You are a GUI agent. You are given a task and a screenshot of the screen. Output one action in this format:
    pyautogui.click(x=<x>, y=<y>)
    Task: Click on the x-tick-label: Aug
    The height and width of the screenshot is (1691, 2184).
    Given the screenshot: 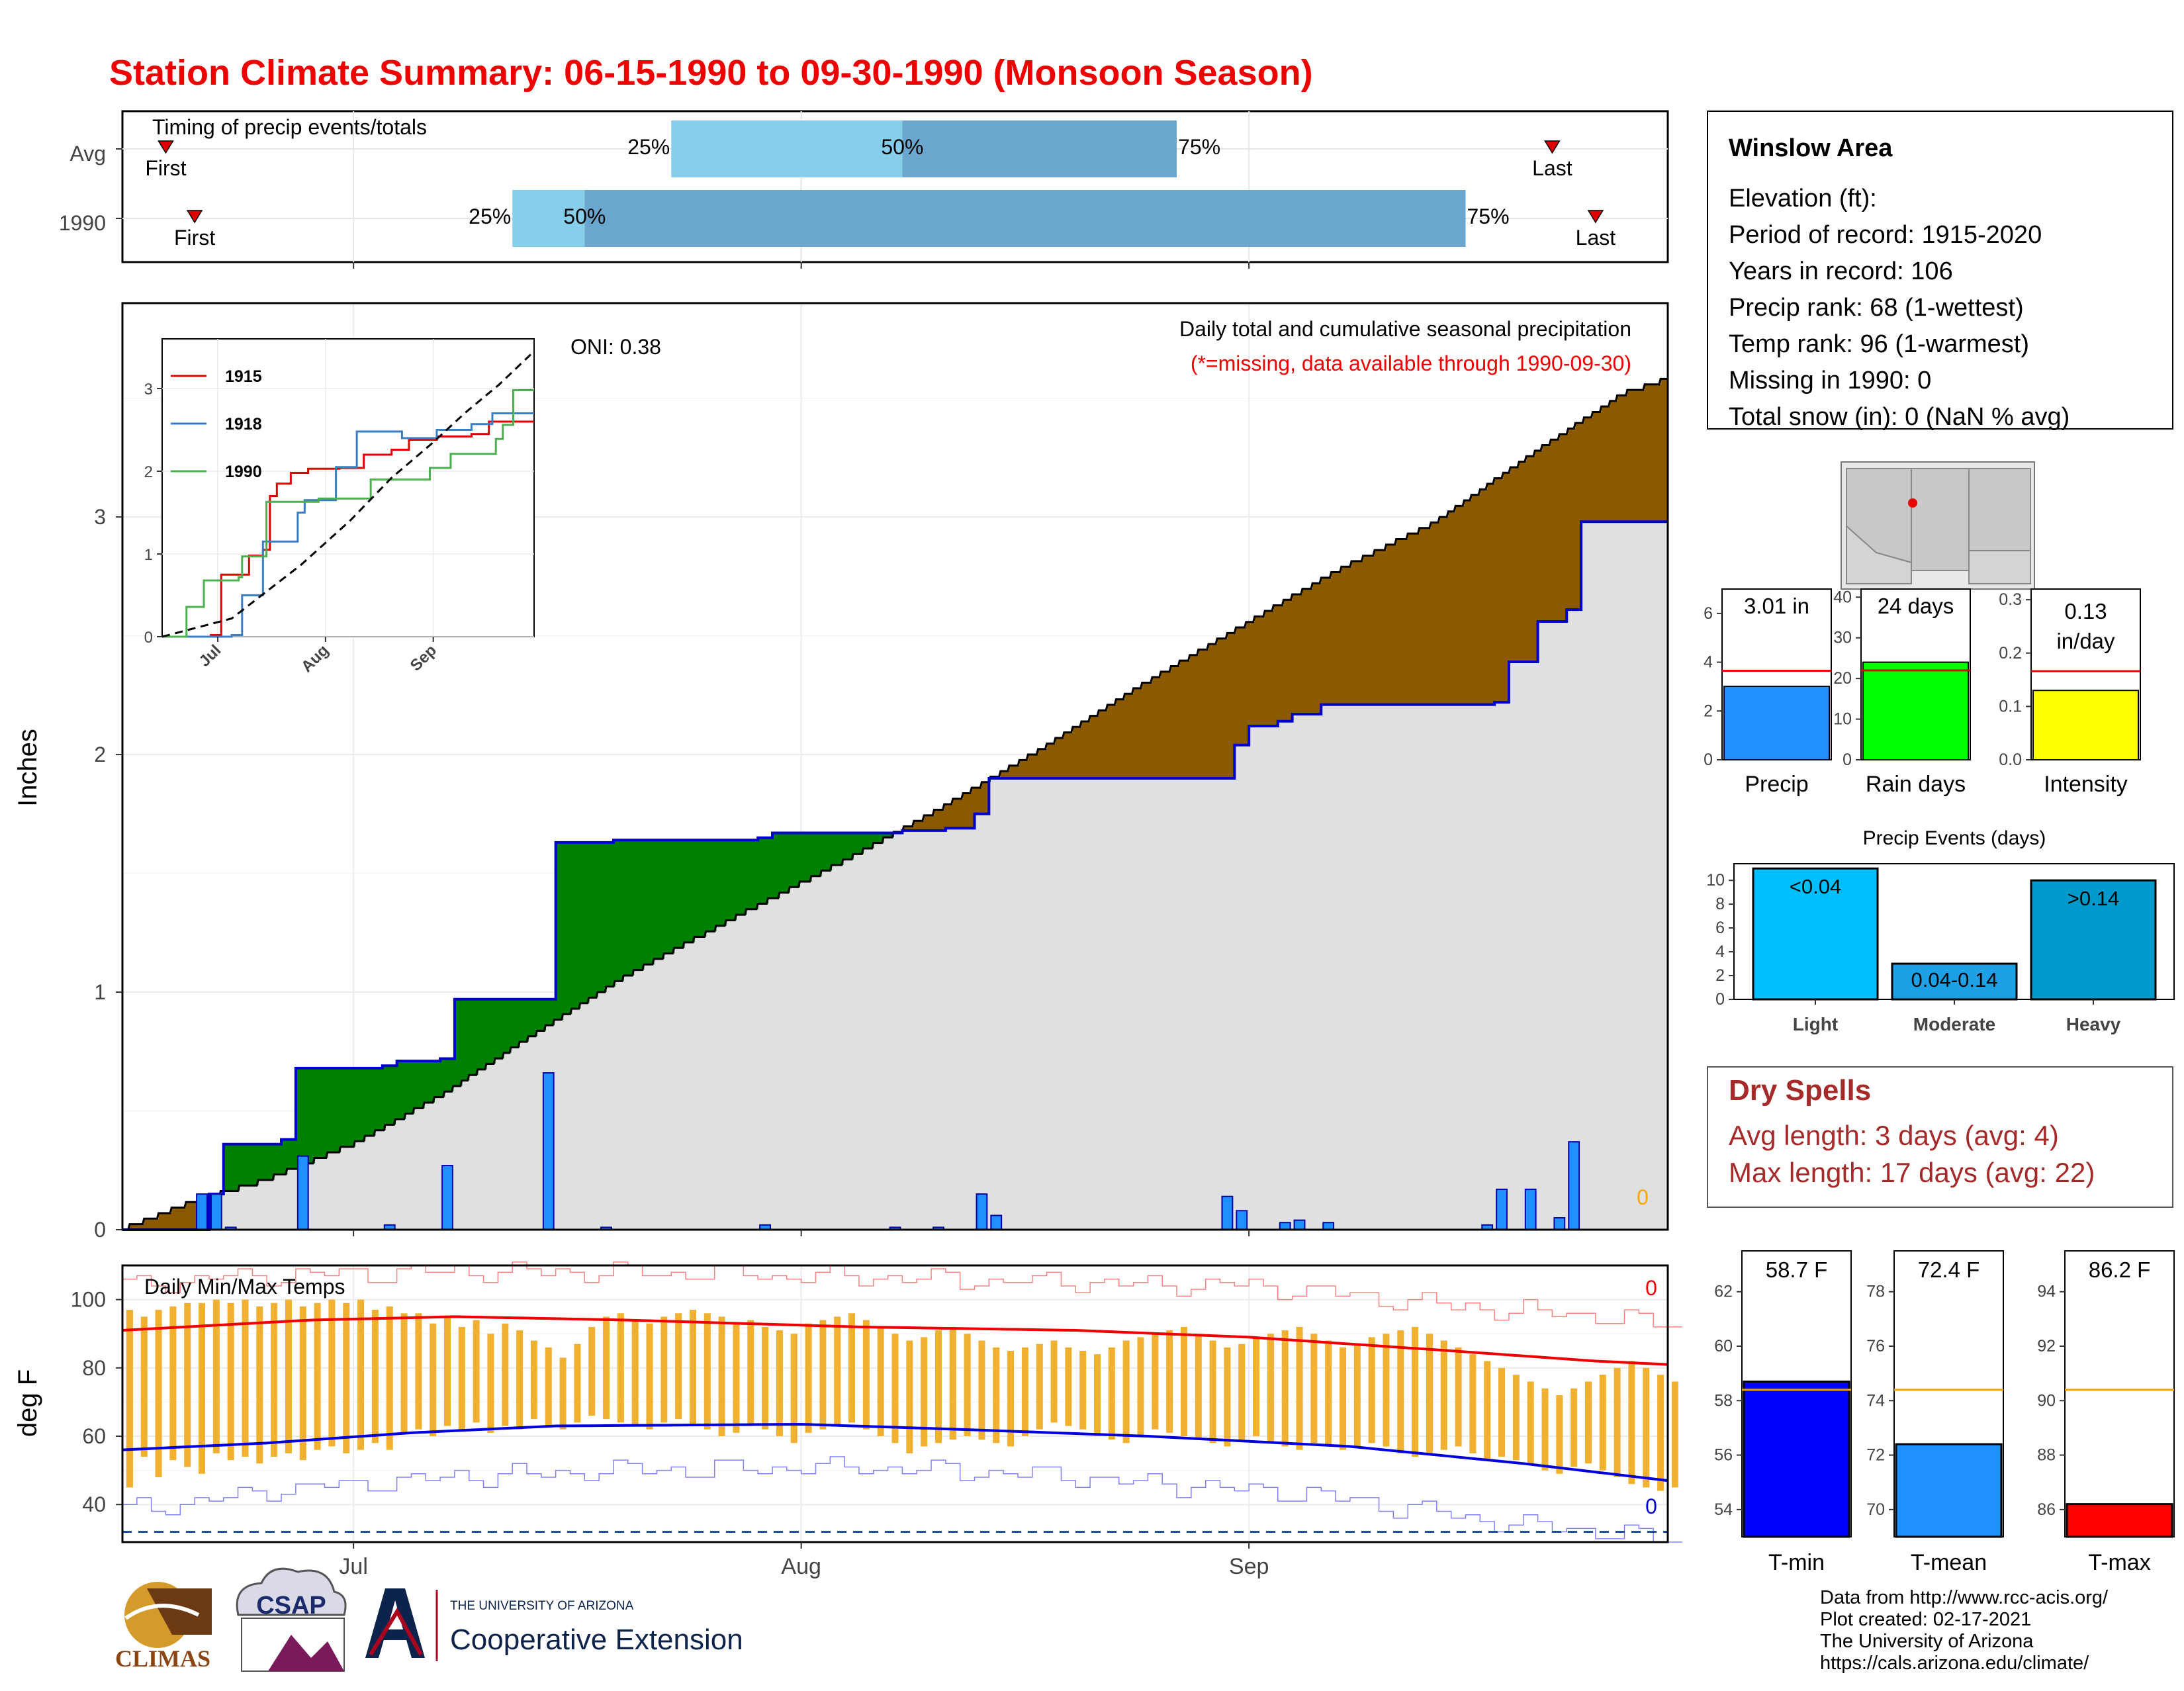 What is the action you would take?
    pyautogui.click(x=801, y=1567)
    